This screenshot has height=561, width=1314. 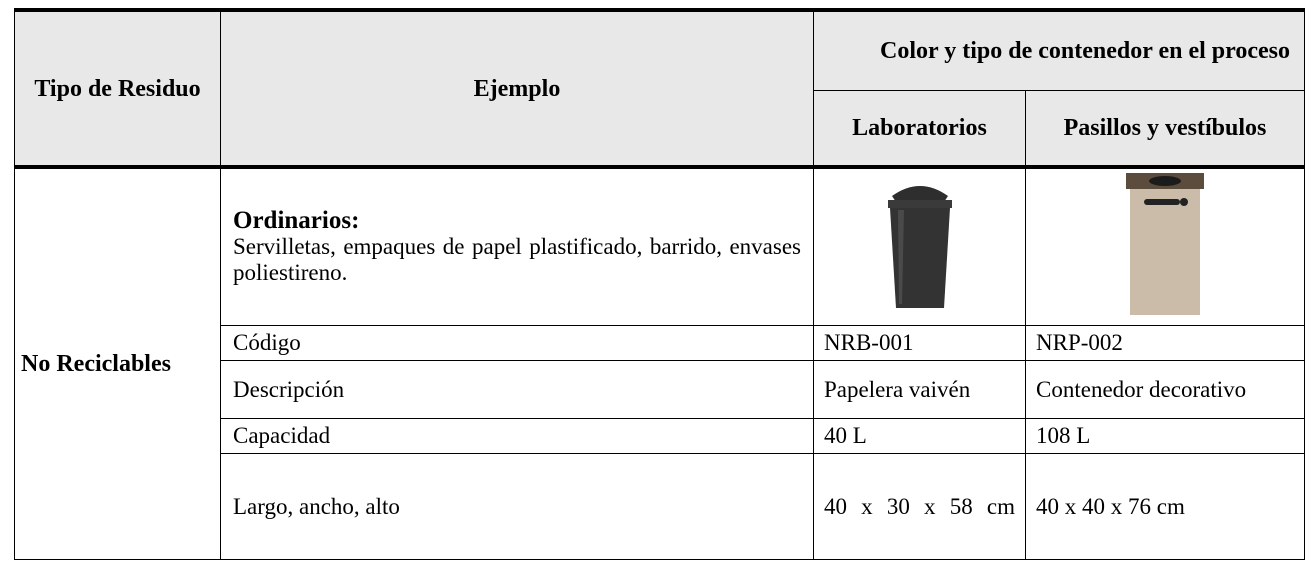 What do you see at coordinates (919, 343) in the screenshot?
I see `spec-value: NRB-001` at bounding box center [919, 343].